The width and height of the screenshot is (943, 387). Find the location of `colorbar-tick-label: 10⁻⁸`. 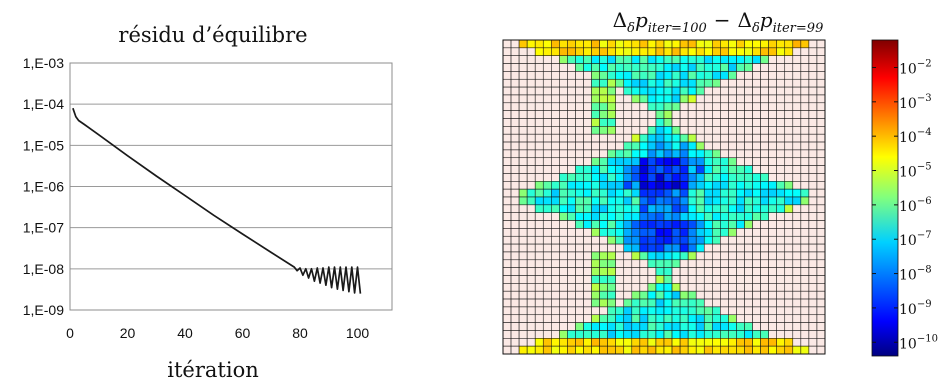

colorbar-tick-label: 10⁻⁸ is located at coordinates (915, 274).